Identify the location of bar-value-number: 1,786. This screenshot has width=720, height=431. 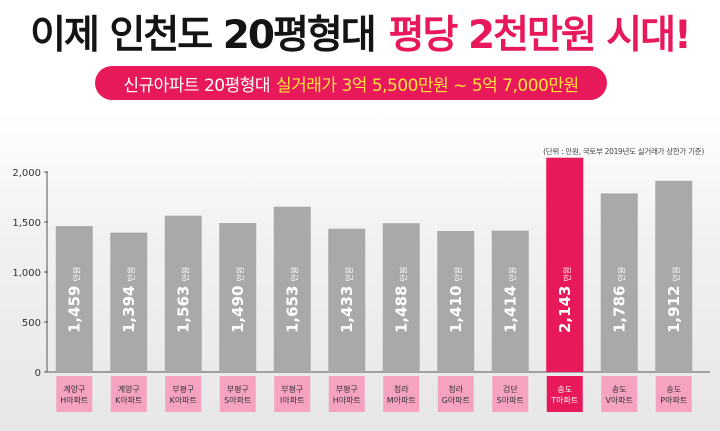
(619, 309).